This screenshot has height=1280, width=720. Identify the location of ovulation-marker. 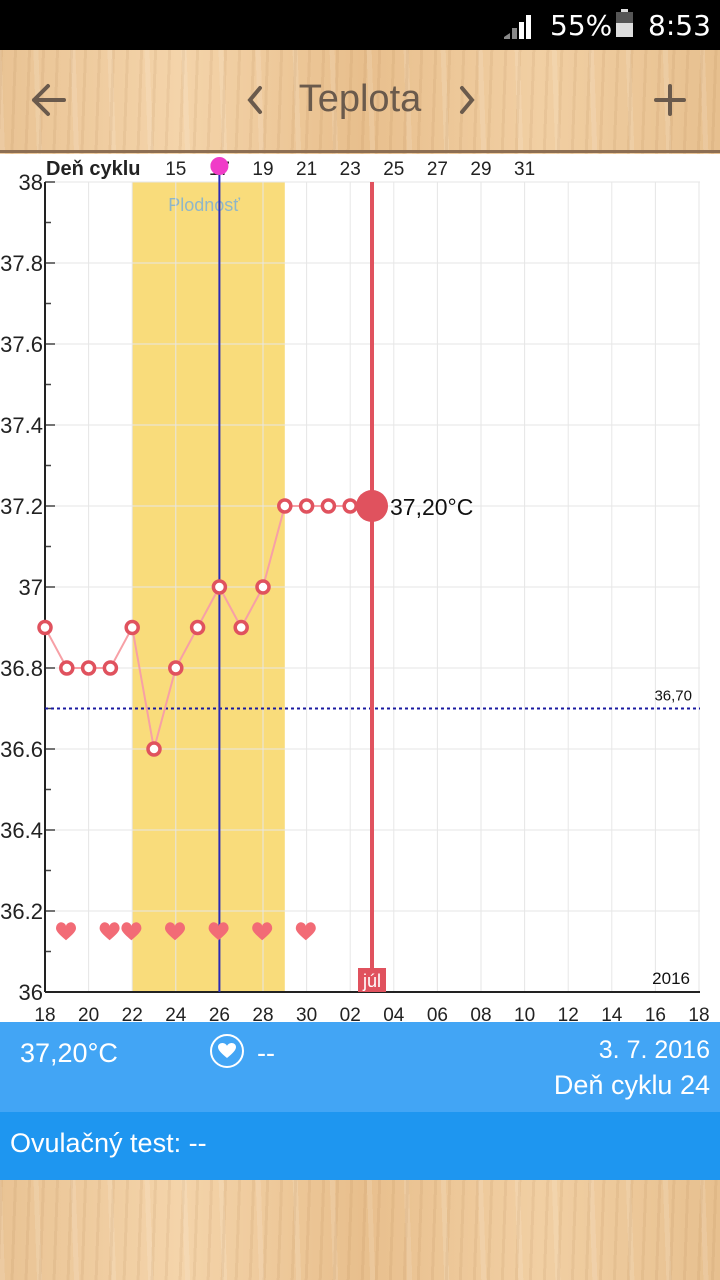
(219, 166).